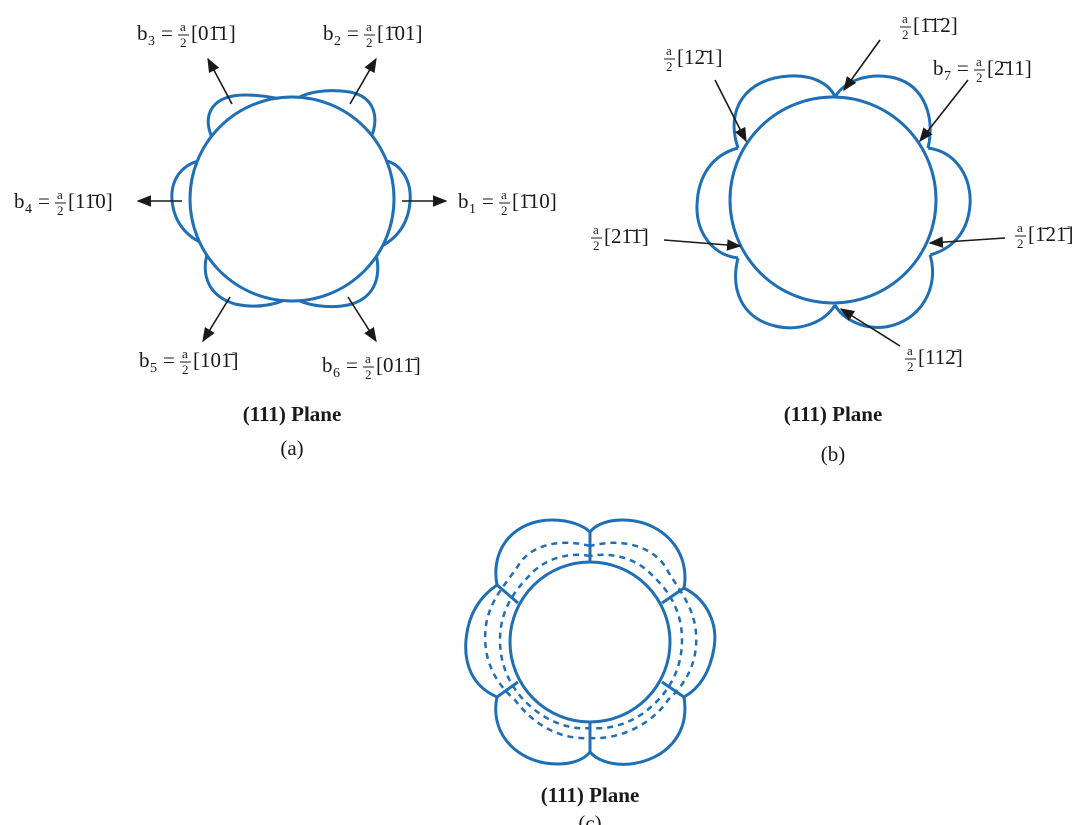 The width and height of the screenshot is (1089, 825). I want to click on b6-den: 2, so click(368, 374).